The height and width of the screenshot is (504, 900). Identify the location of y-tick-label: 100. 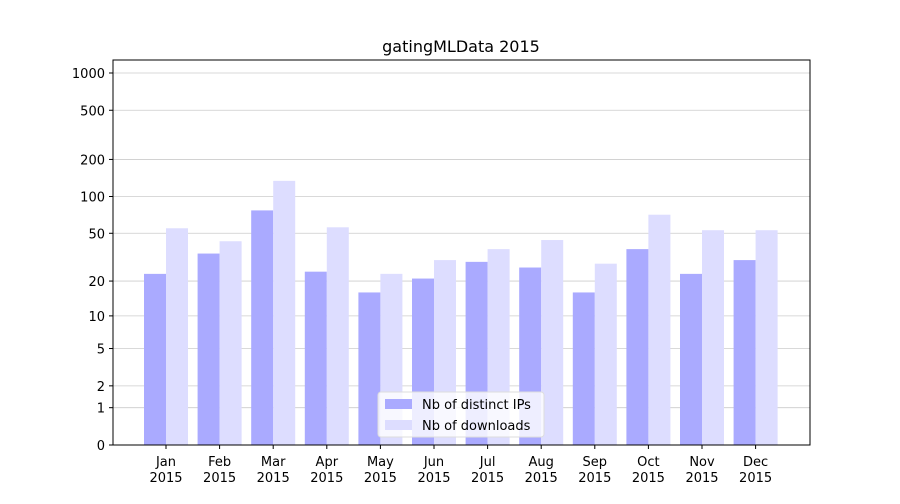
(92, 197).